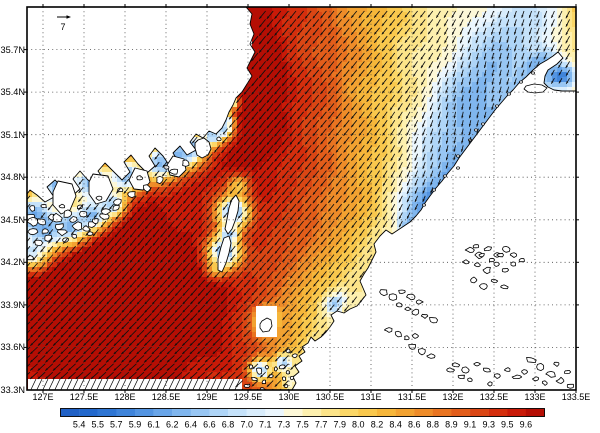 The width and height of the screenshot is (600, 433). What do you see at coordinates (358, 425) in the screenshot?
I see `svg-text: 8.0` at bounding box center [358, 425].